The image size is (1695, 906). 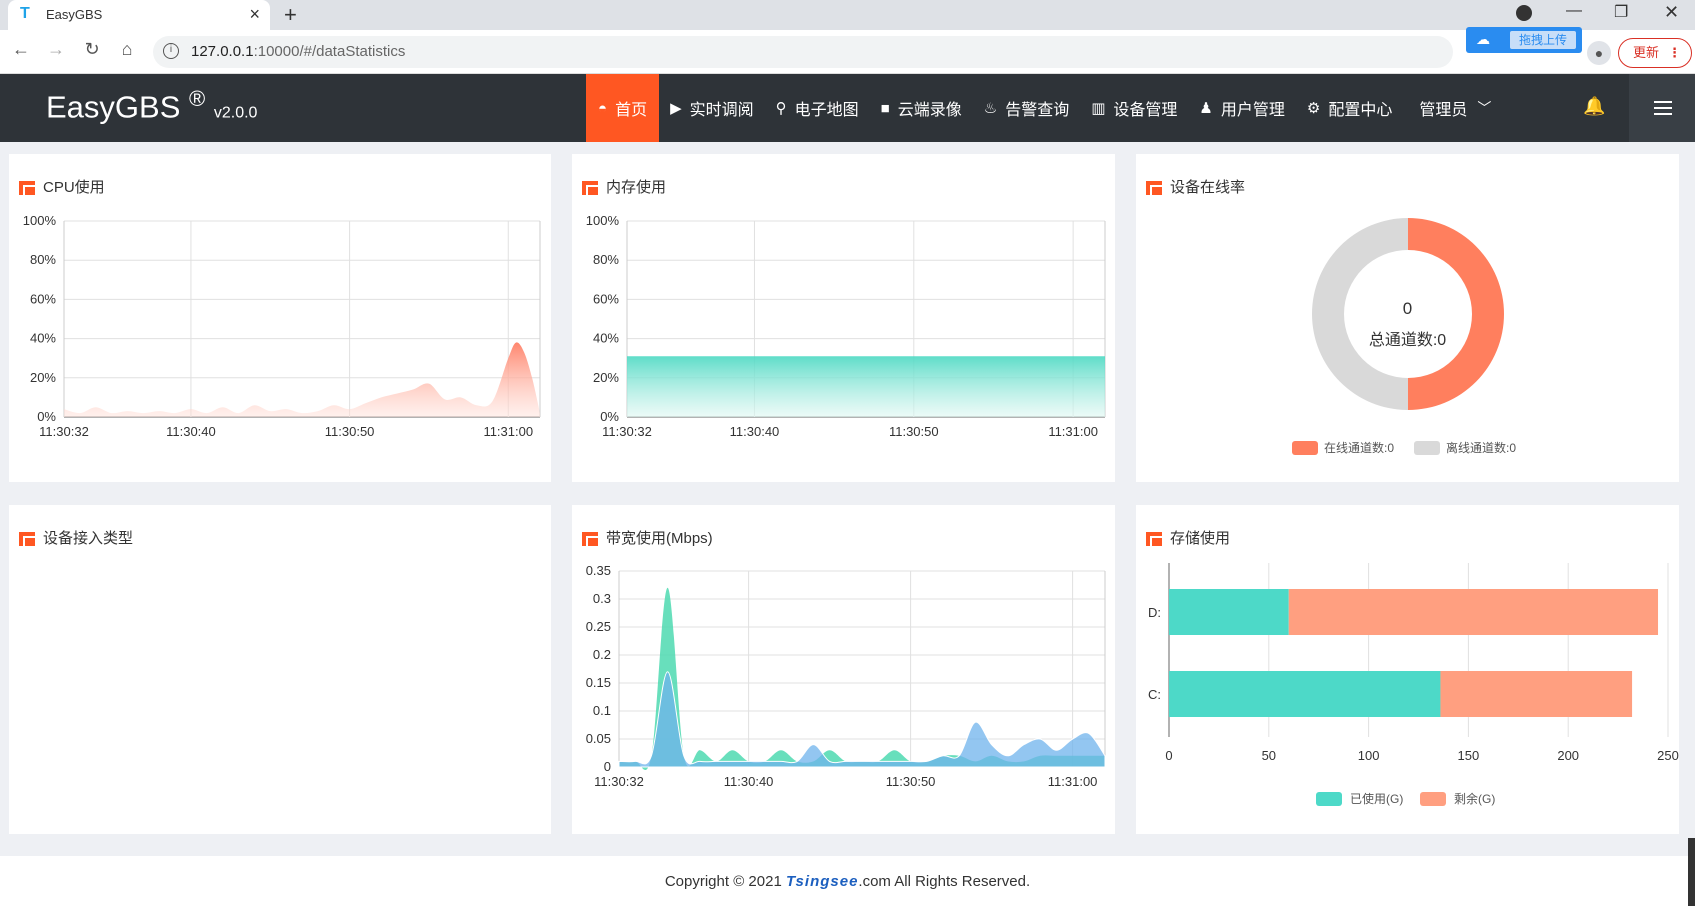 What do you see at coordinates (235, 113) in the screenshot?
I see `app-version: v2.0.0` at bounding box center [235, 113].